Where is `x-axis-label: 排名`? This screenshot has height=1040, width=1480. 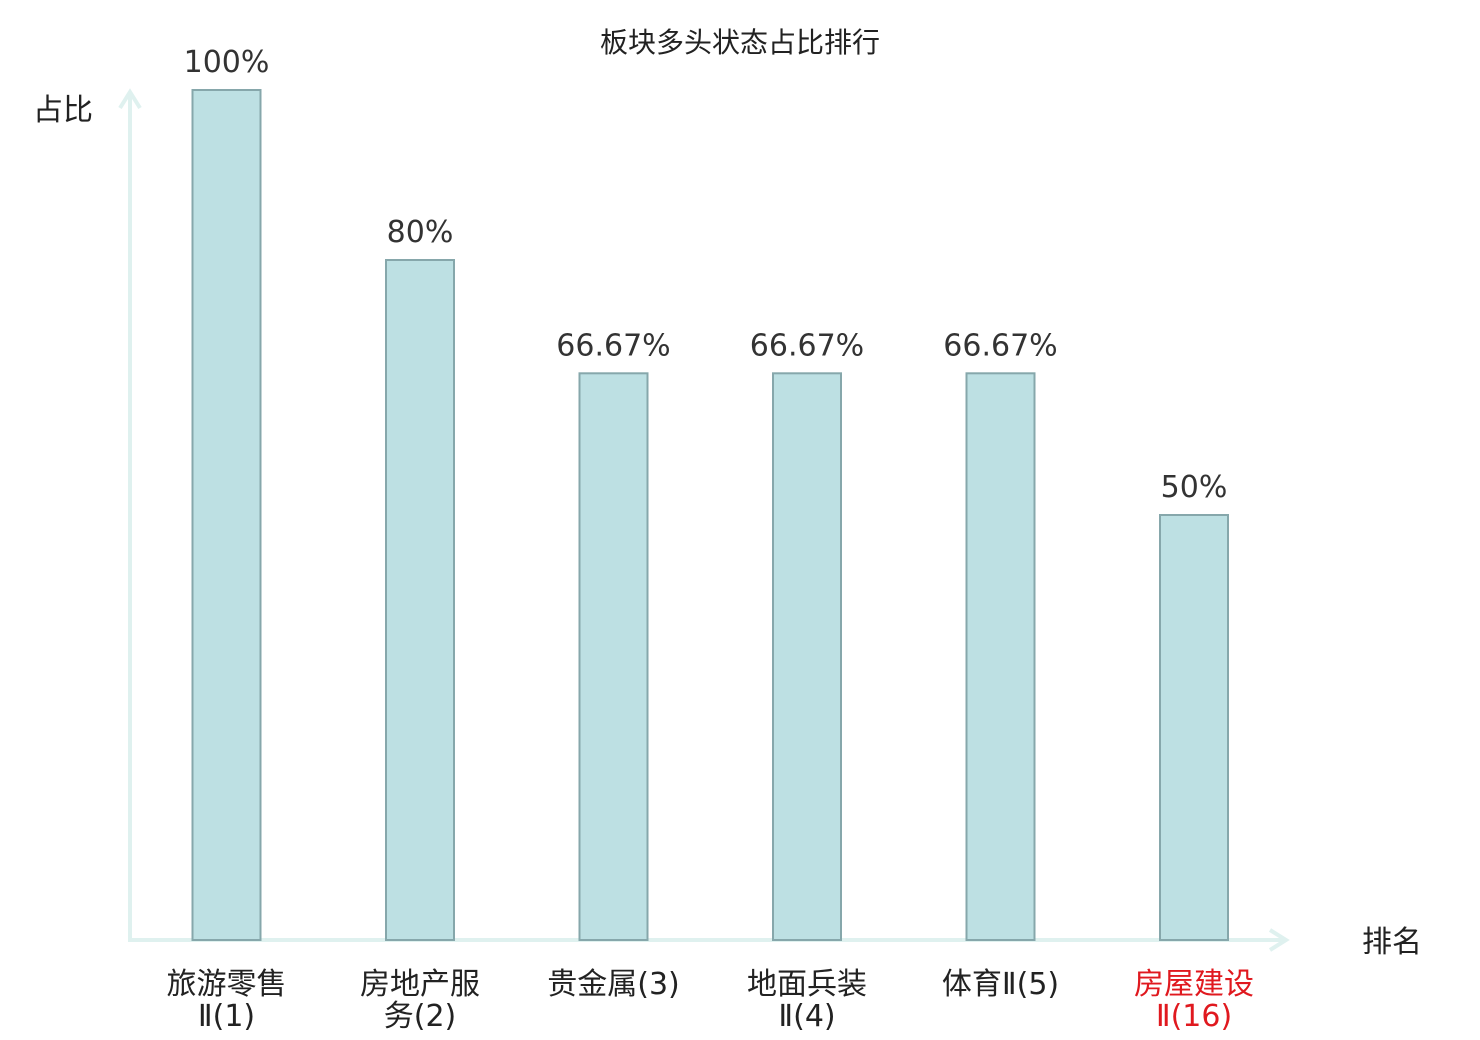 x-axis-label: 排名 is located at coordinates (1392, 942).